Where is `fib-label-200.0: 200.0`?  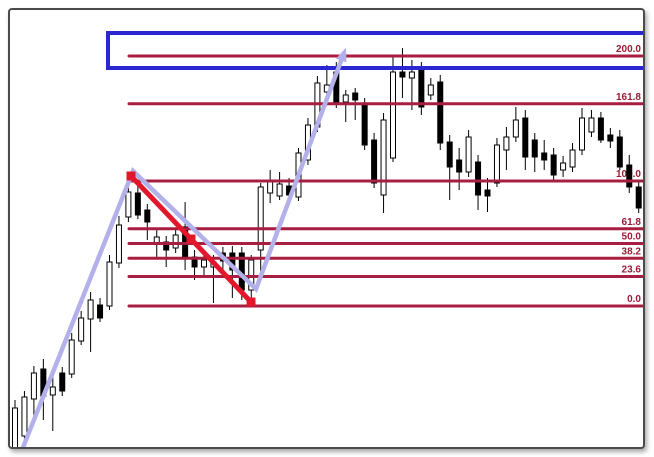 fib-label-200.0: 200.0 is located at coordinates (628, 49).